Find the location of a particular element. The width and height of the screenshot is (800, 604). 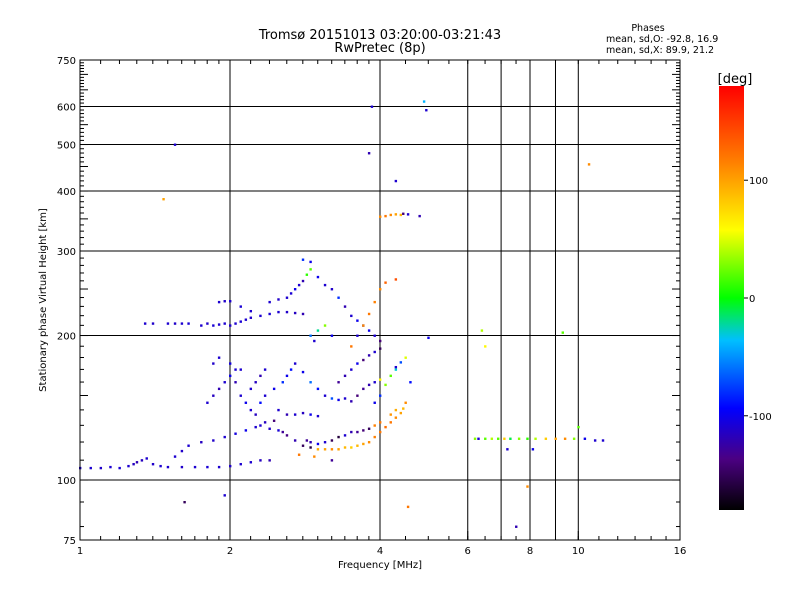

x-tick-label: 2 is located at coordinates (230, 551).